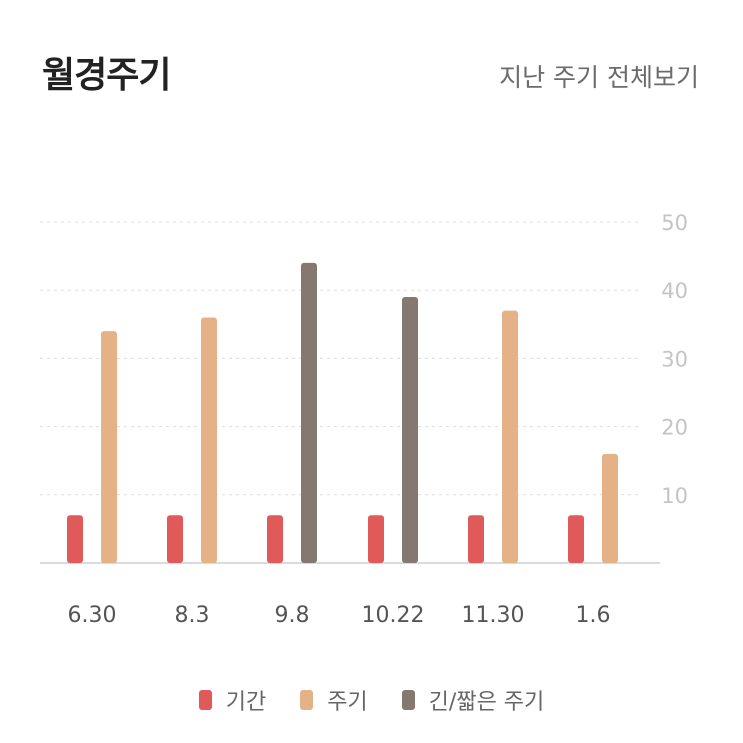  Describe the element at coordinates (371, 700) in the screenshot. I see `chart-legend: 기간 주기 긴/짧은 주기` at that location.